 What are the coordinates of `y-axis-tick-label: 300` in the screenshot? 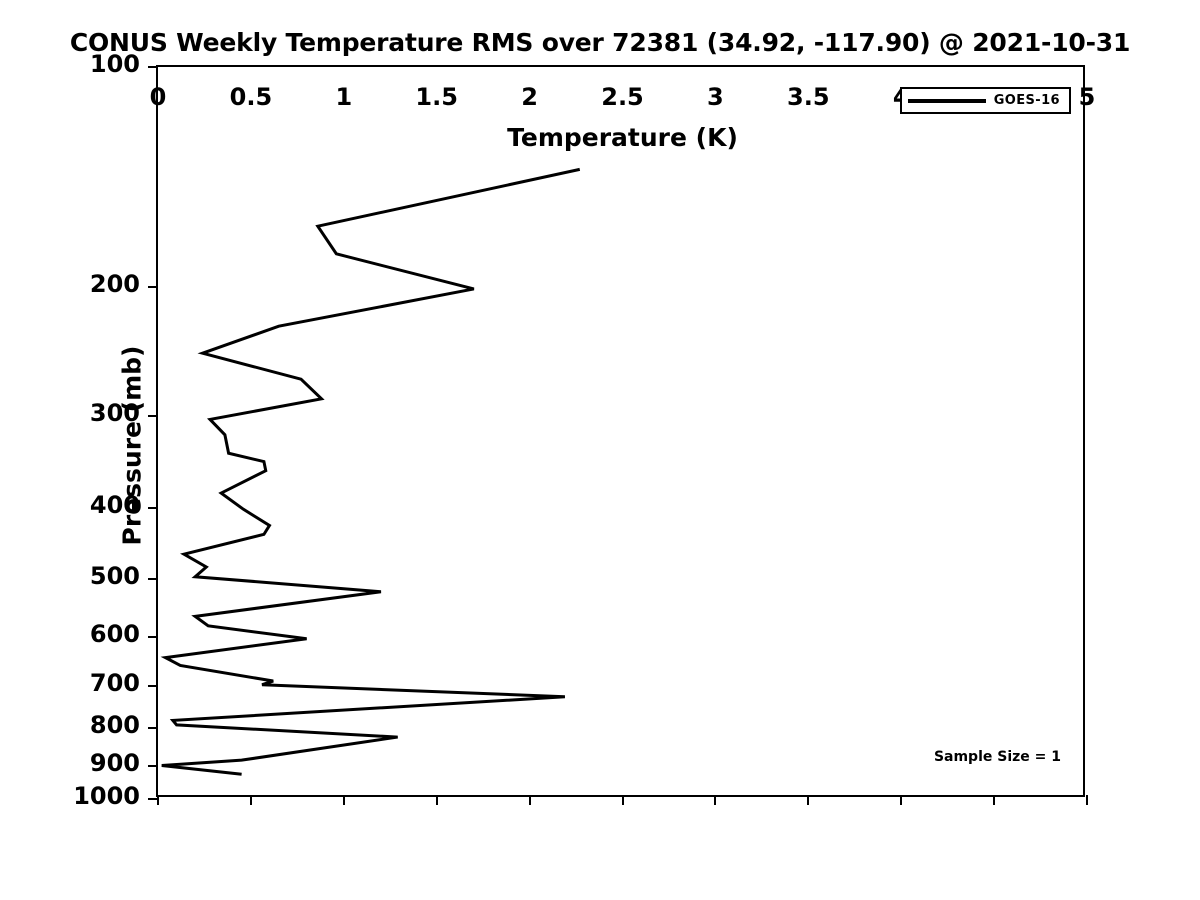 It's located at (114, 413).